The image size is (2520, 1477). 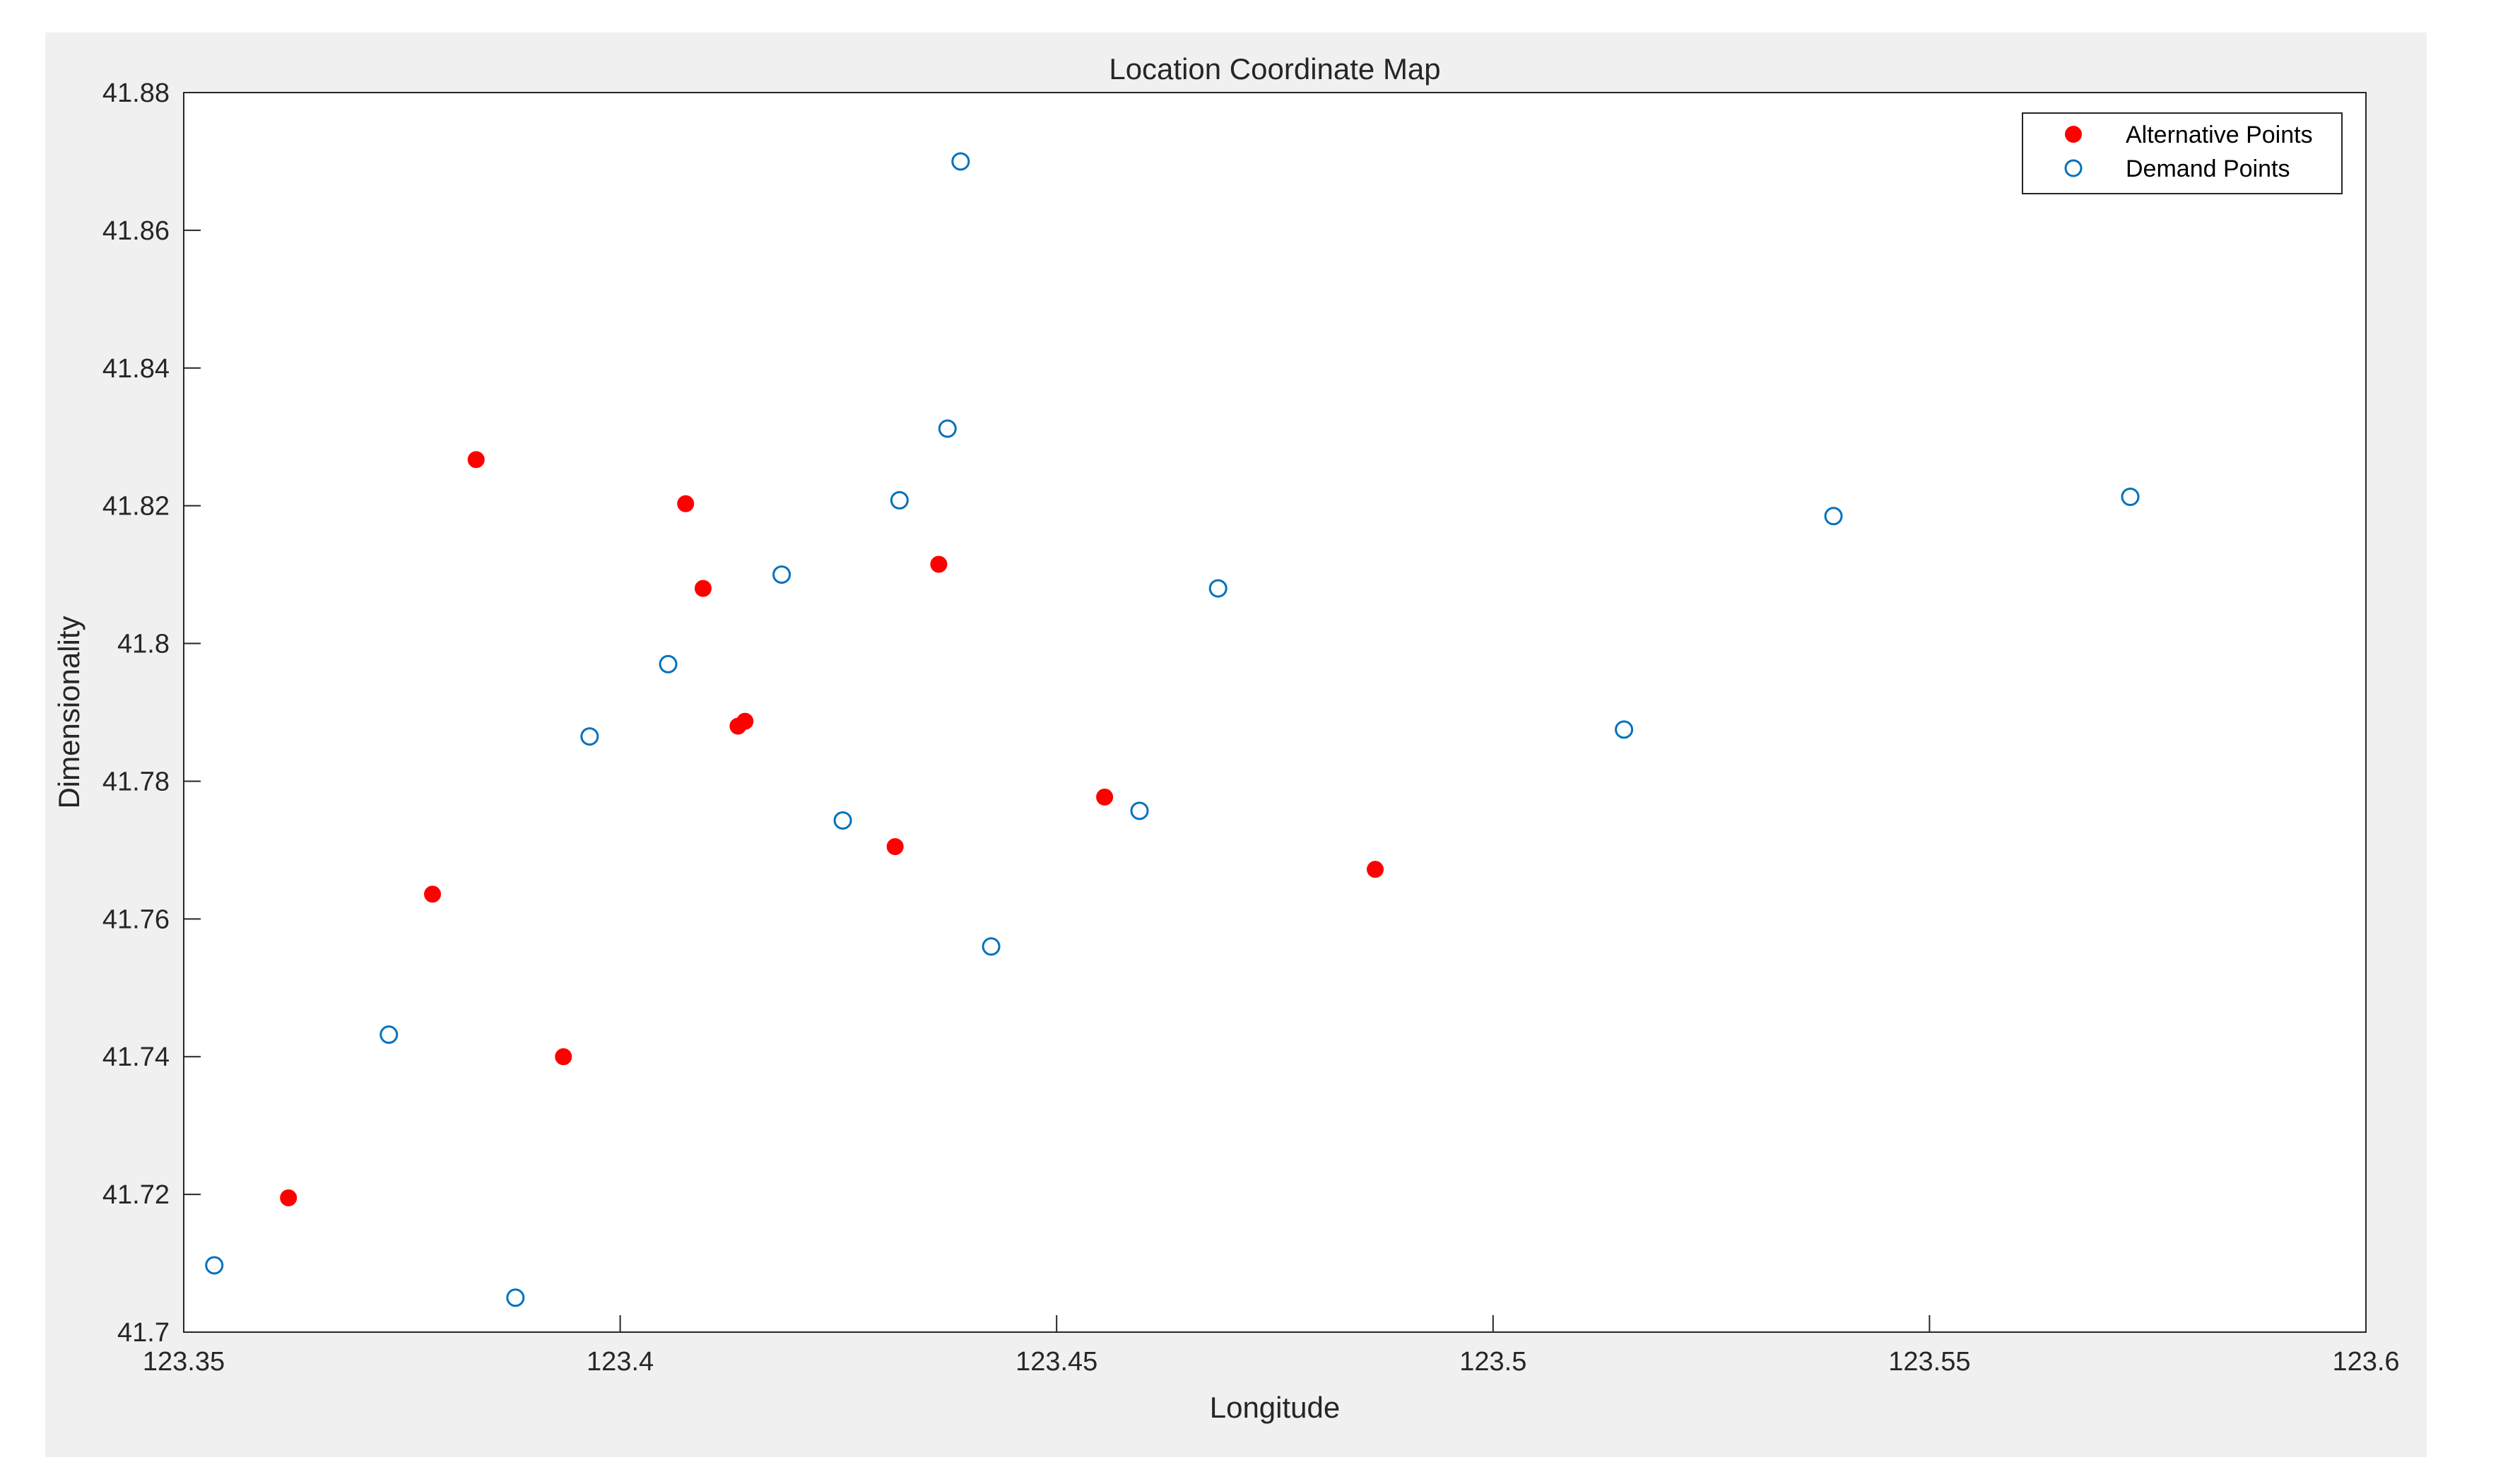 I want to click on x-tick-label: 123.55, so click(x=1929, y=1362).